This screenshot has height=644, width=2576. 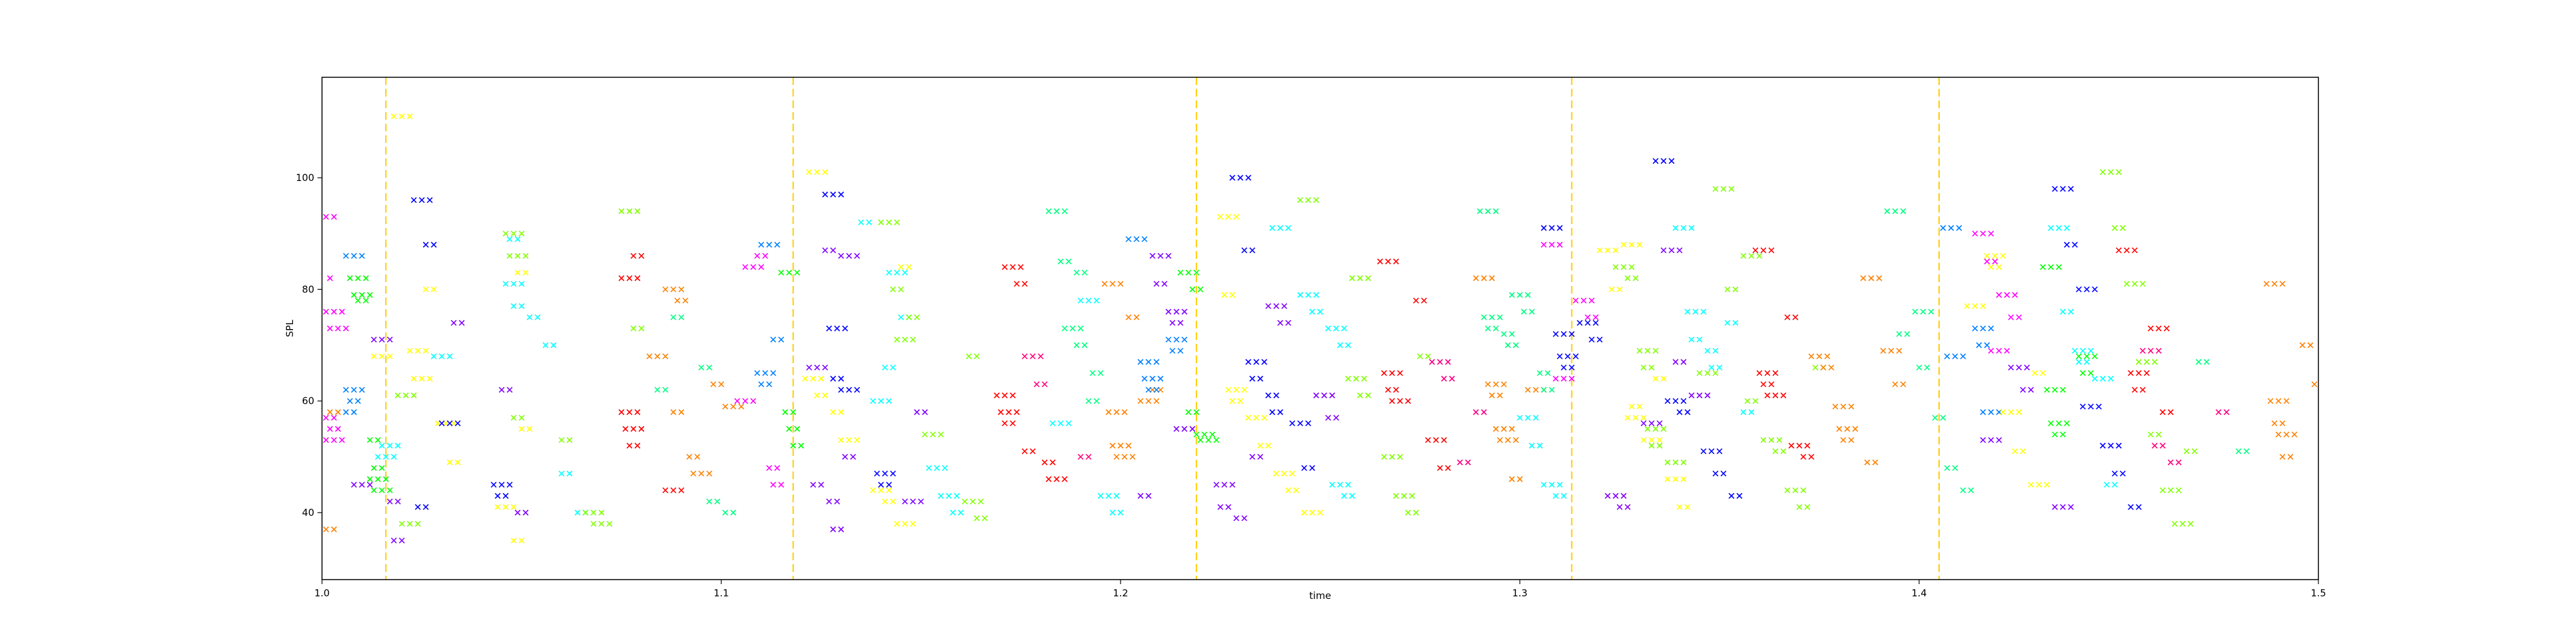 What do you see at coordinates (308, 512) in the screenshot?
I see `y-tick-label-0: 40` at bounding box center [308, 512].